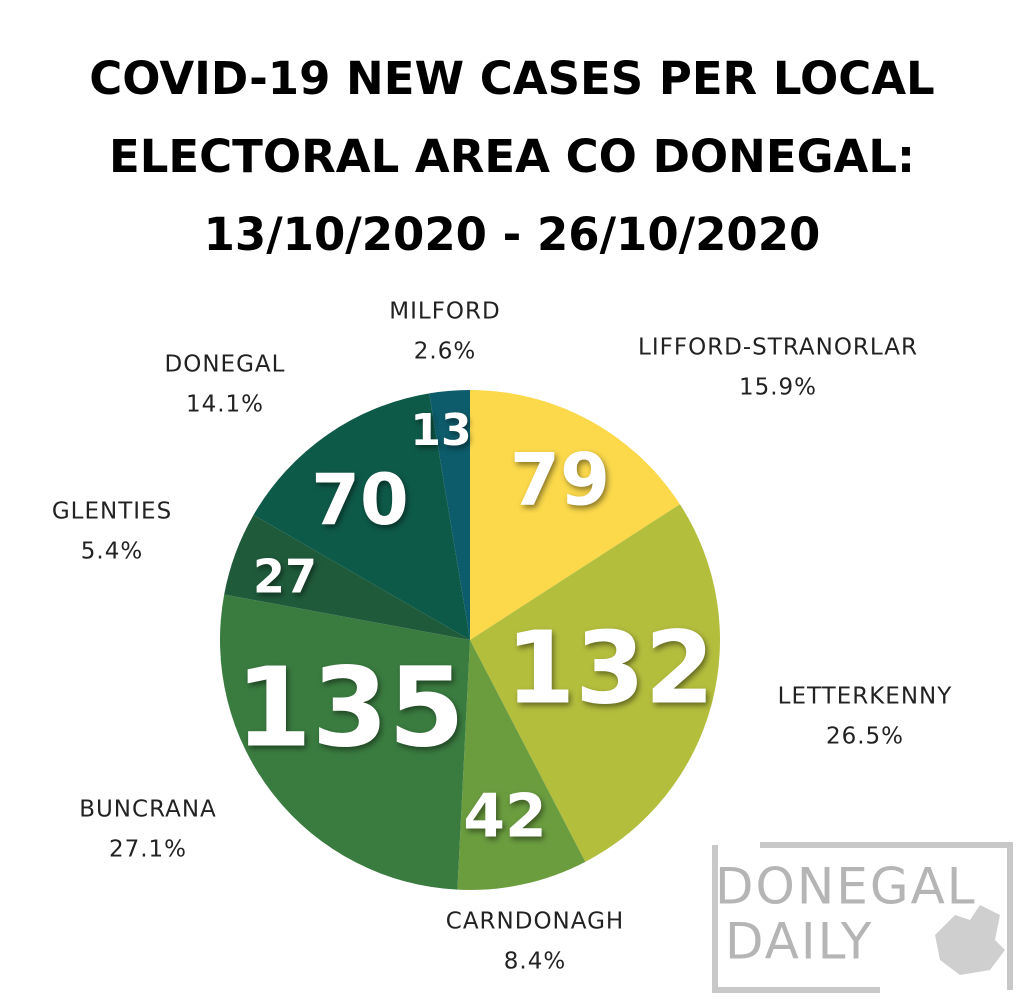  Describe the element at coordinates (610, 667) in the screenshot. I see `data-label: 132` at that location.